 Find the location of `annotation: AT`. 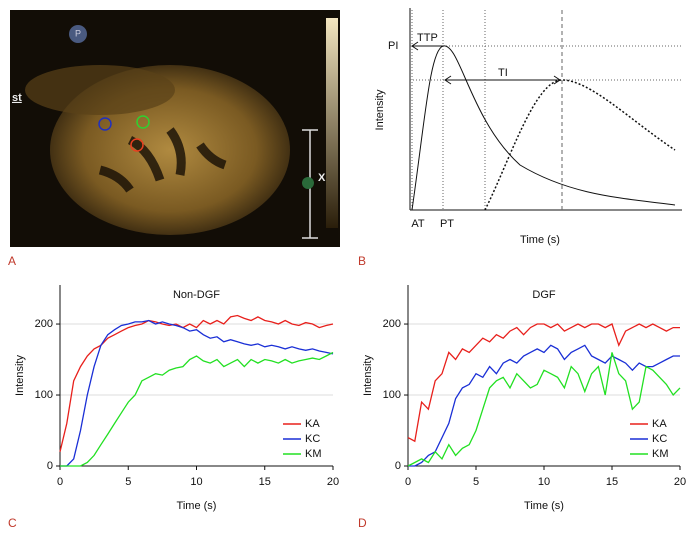

annotation: AT is located at coordinates (418, 224).